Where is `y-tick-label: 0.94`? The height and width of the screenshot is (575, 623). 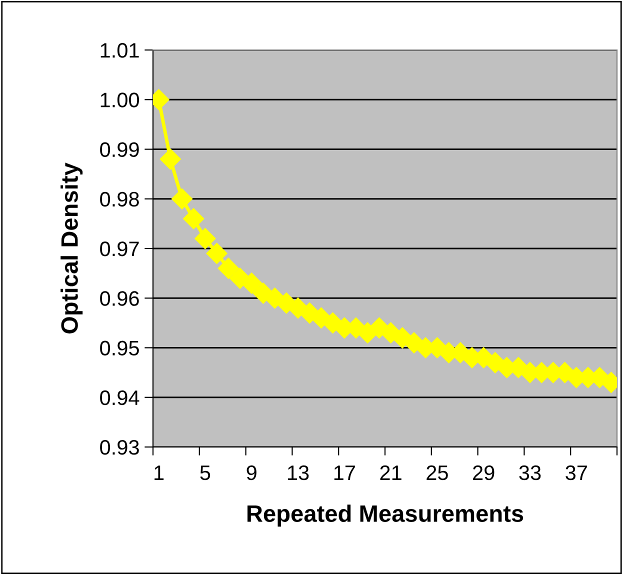 y-tick-label: 0.94 is located at coordinates (120, 398).